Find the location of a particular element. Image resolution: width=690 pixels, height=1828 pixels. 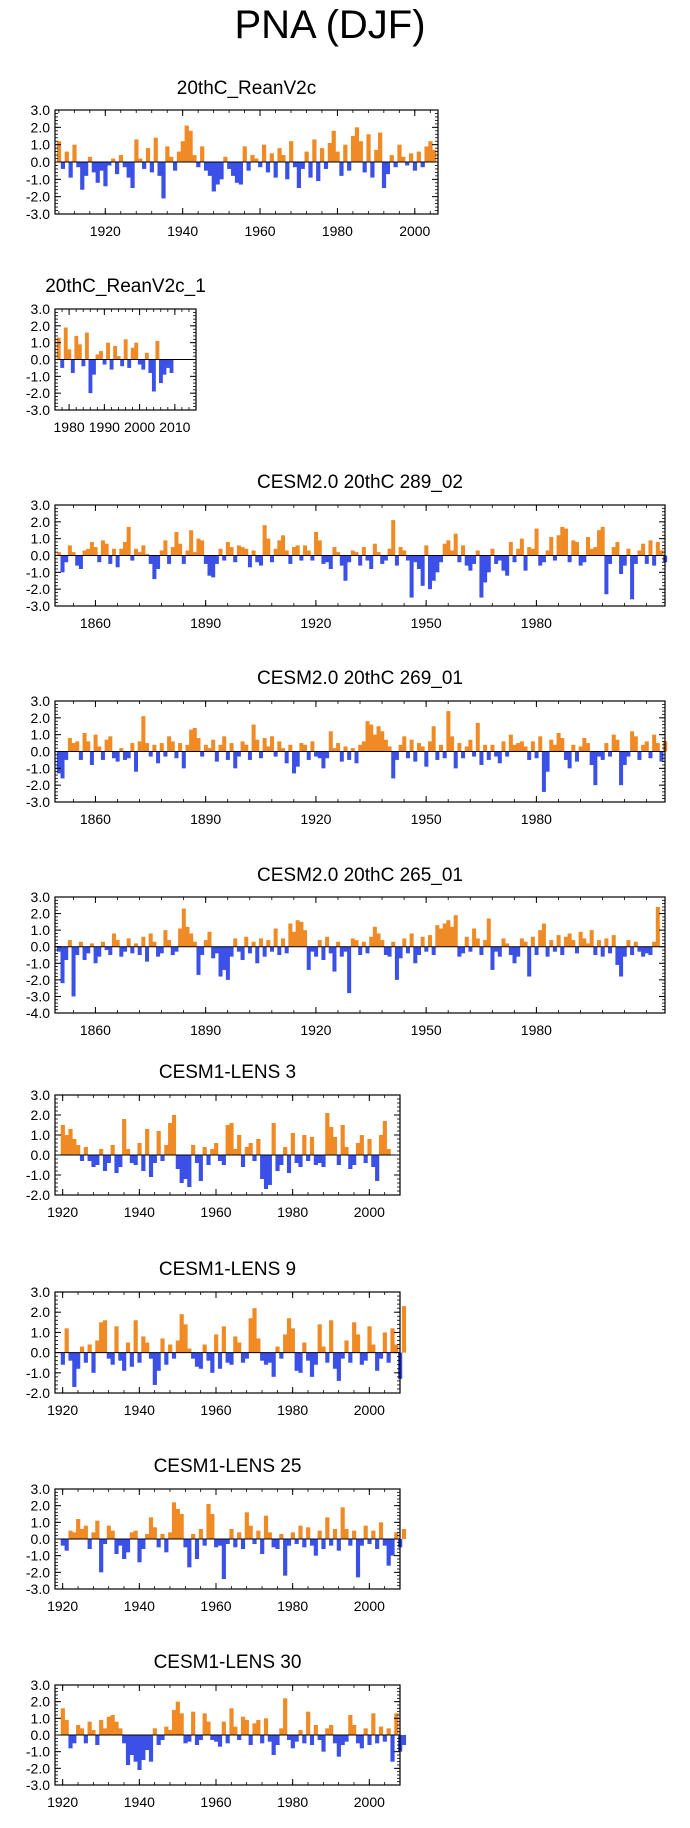

y-tick-label: -2.0 is located at coordinates (38, 1572).